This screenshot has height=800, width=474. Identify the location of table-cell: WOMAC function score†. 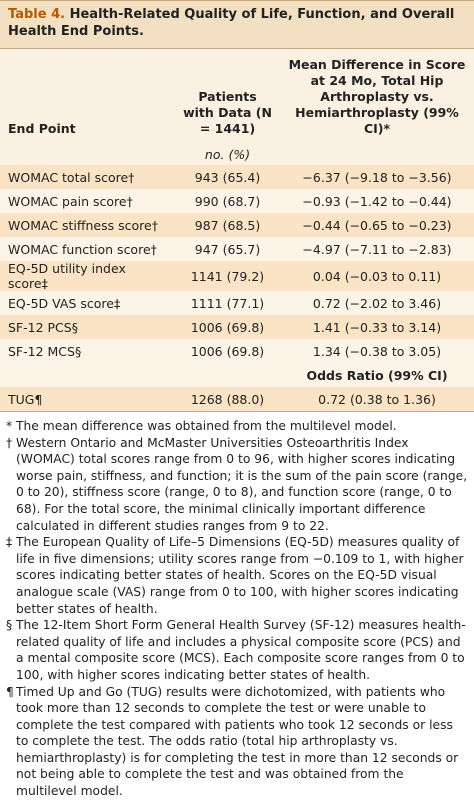
(87, 249).